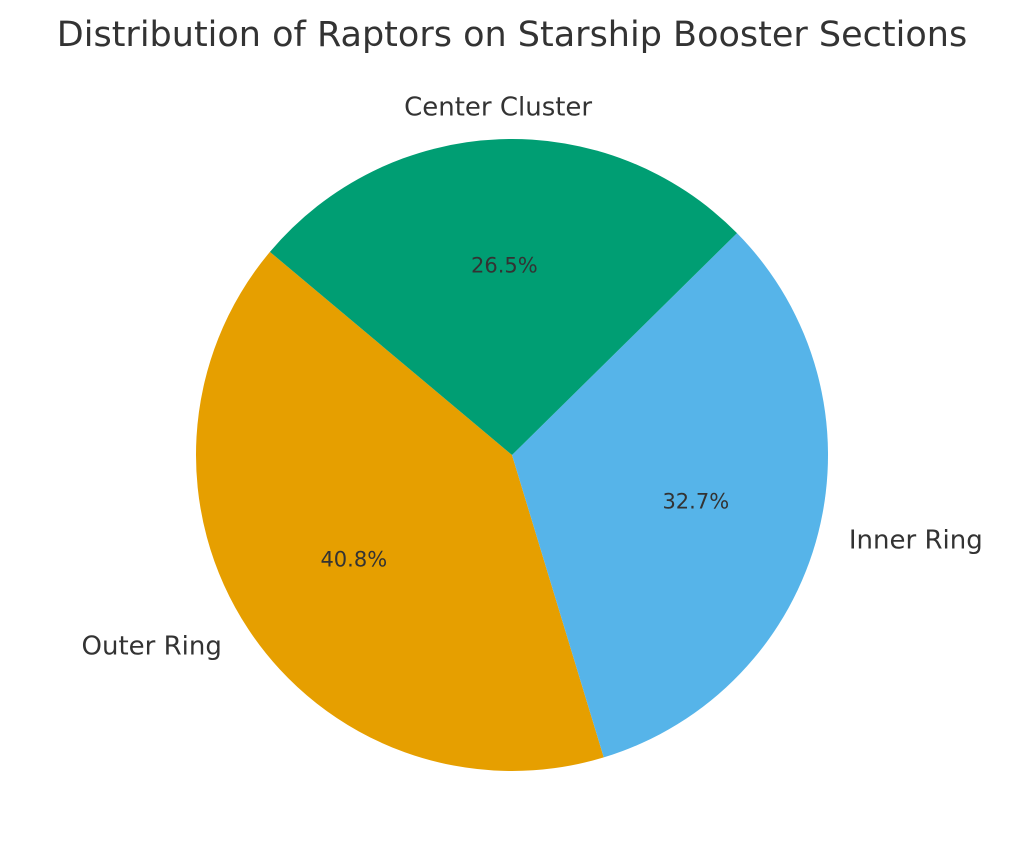 The image size is (1024, 867). What do you see at coordinates (504, 266) in the screenshot?
I see `percent-label-center-cluster: 26.5%` at bounding box center [504, 266].